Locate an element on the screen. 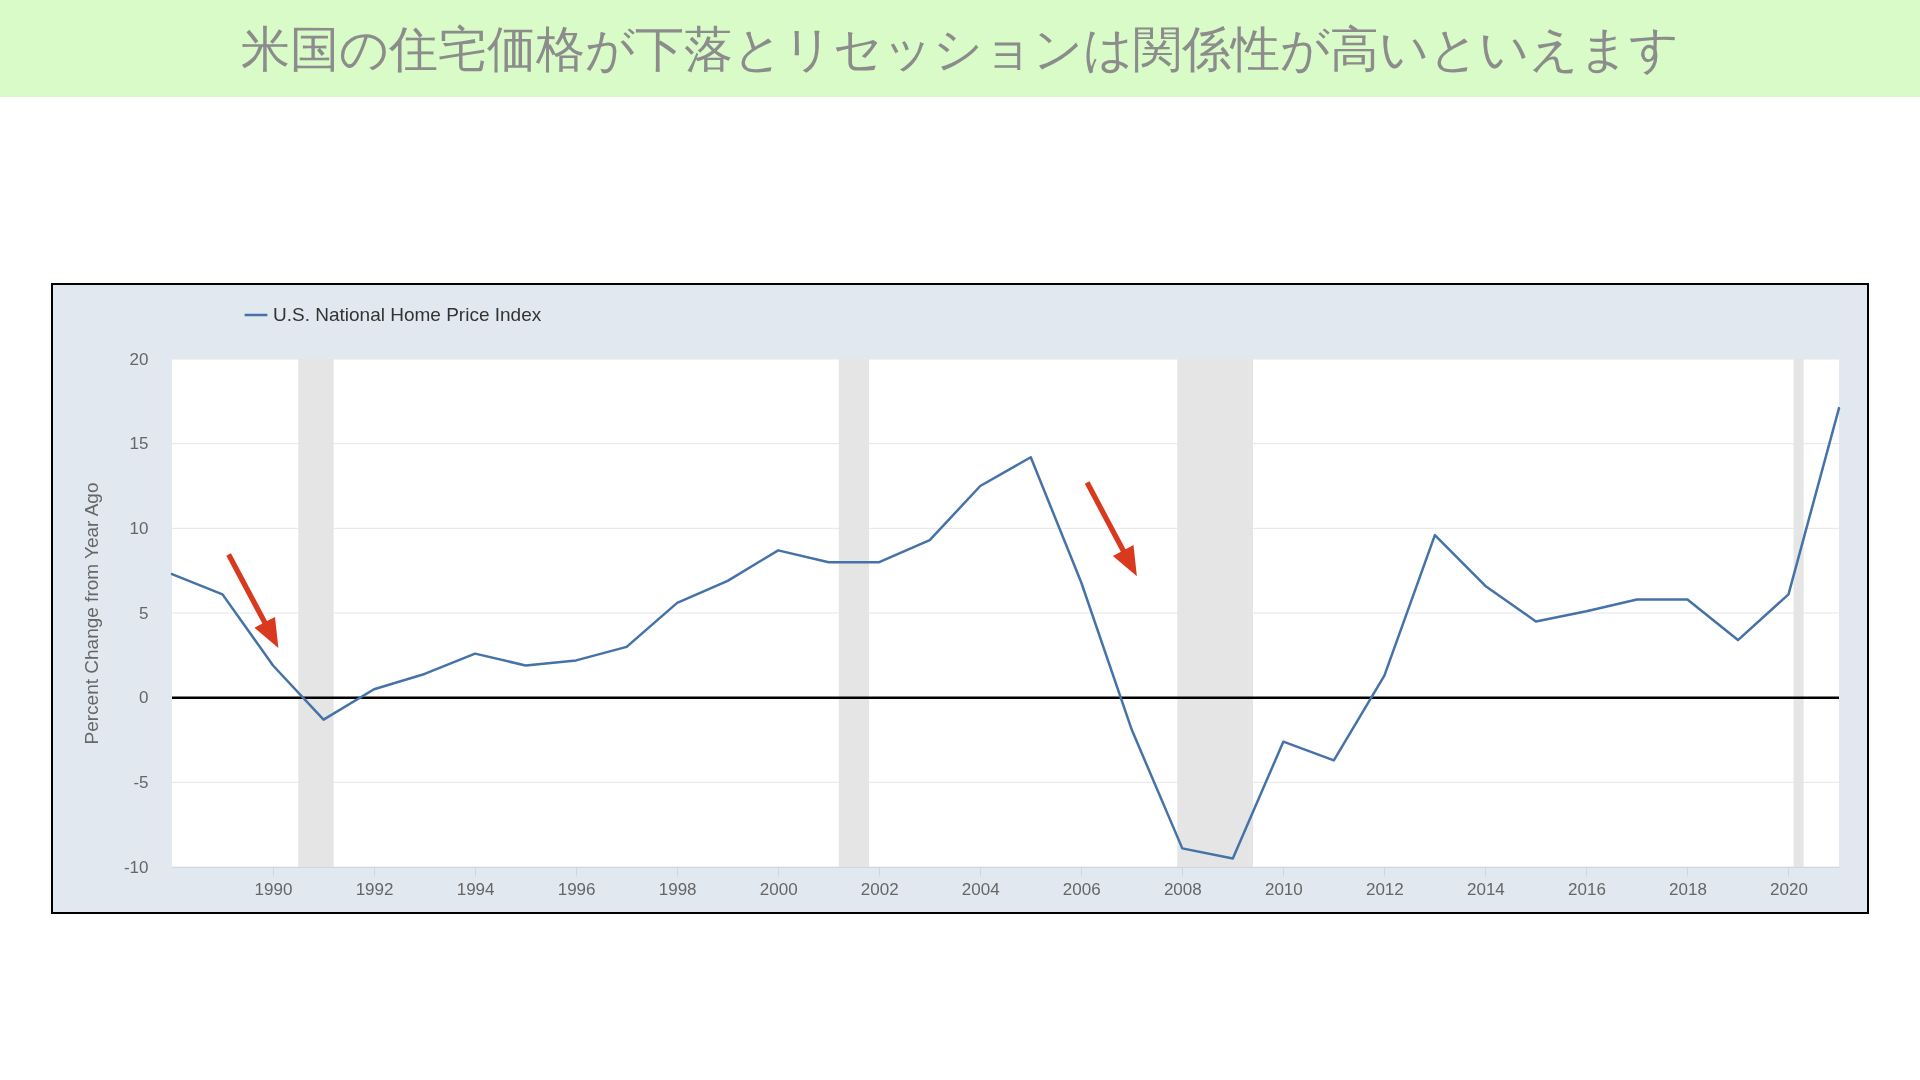 The height and width of the screenshot is (1080, 1920). y-tick-label: 20 is located at coordinates (139, 359).